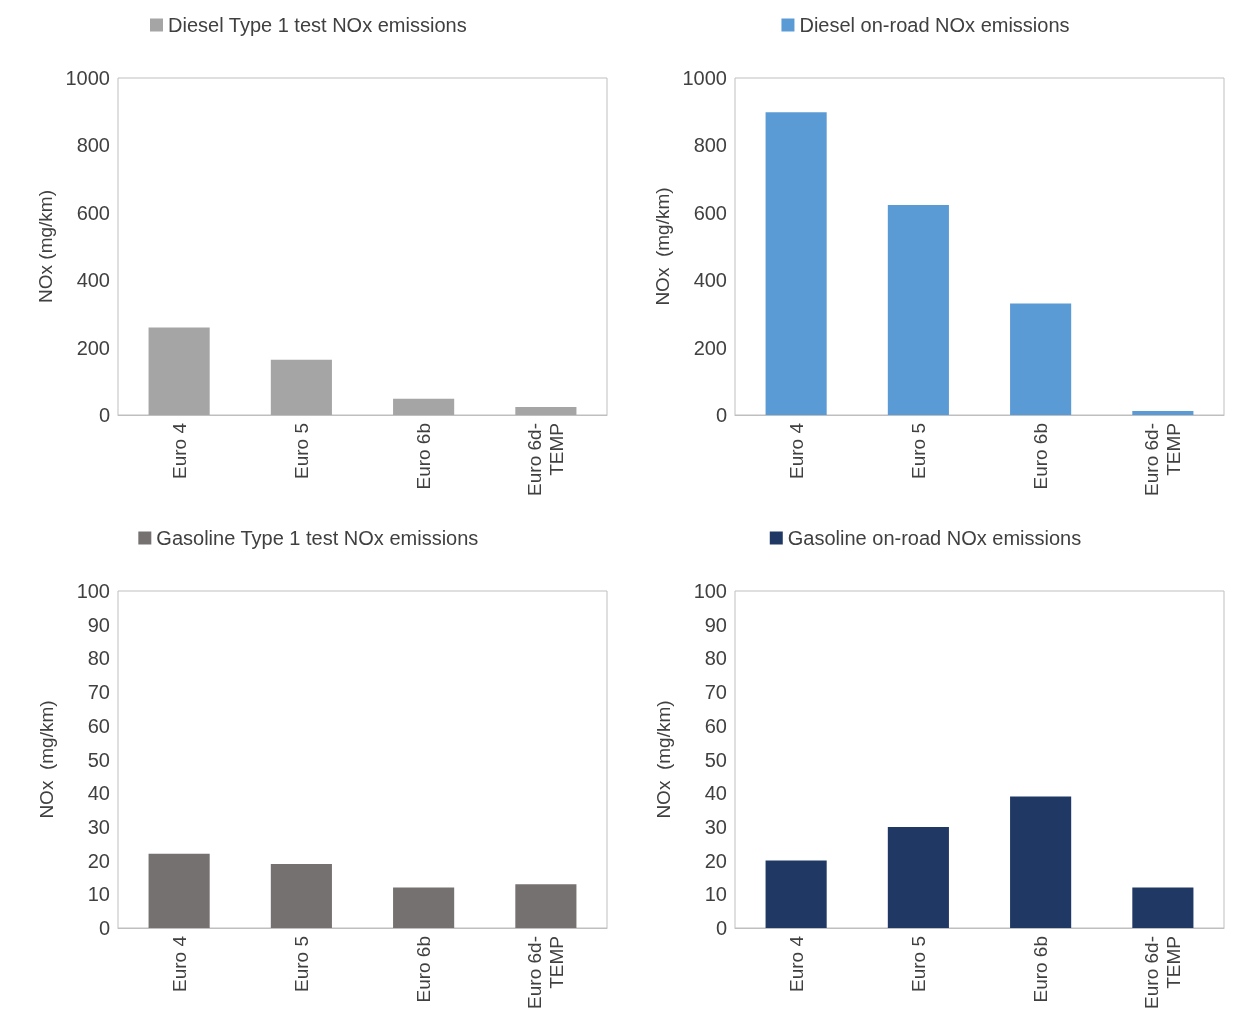 The height and width of the screenshot is (1026, 1234). What do you see at coordinates (934, 538) in the screenshot?
I see `legend-label: Gasoline on-road NOx emissions` at bounding box center [934, 538].